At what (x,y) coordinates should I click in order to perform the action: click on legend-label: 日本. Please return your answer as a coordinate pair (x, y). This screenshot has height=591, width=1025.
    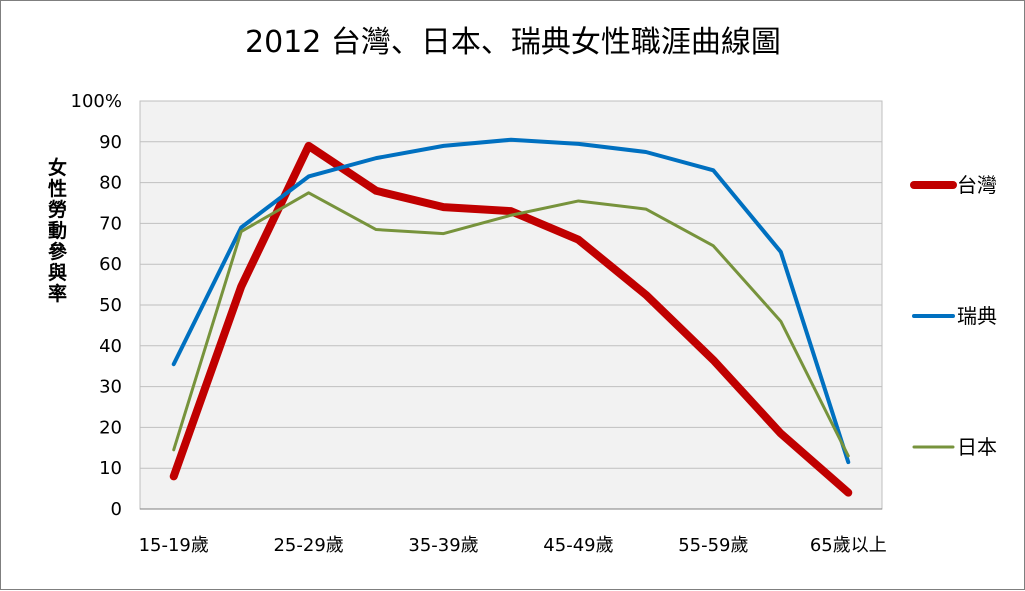
    Looking at the image, I should click on (977, 447).